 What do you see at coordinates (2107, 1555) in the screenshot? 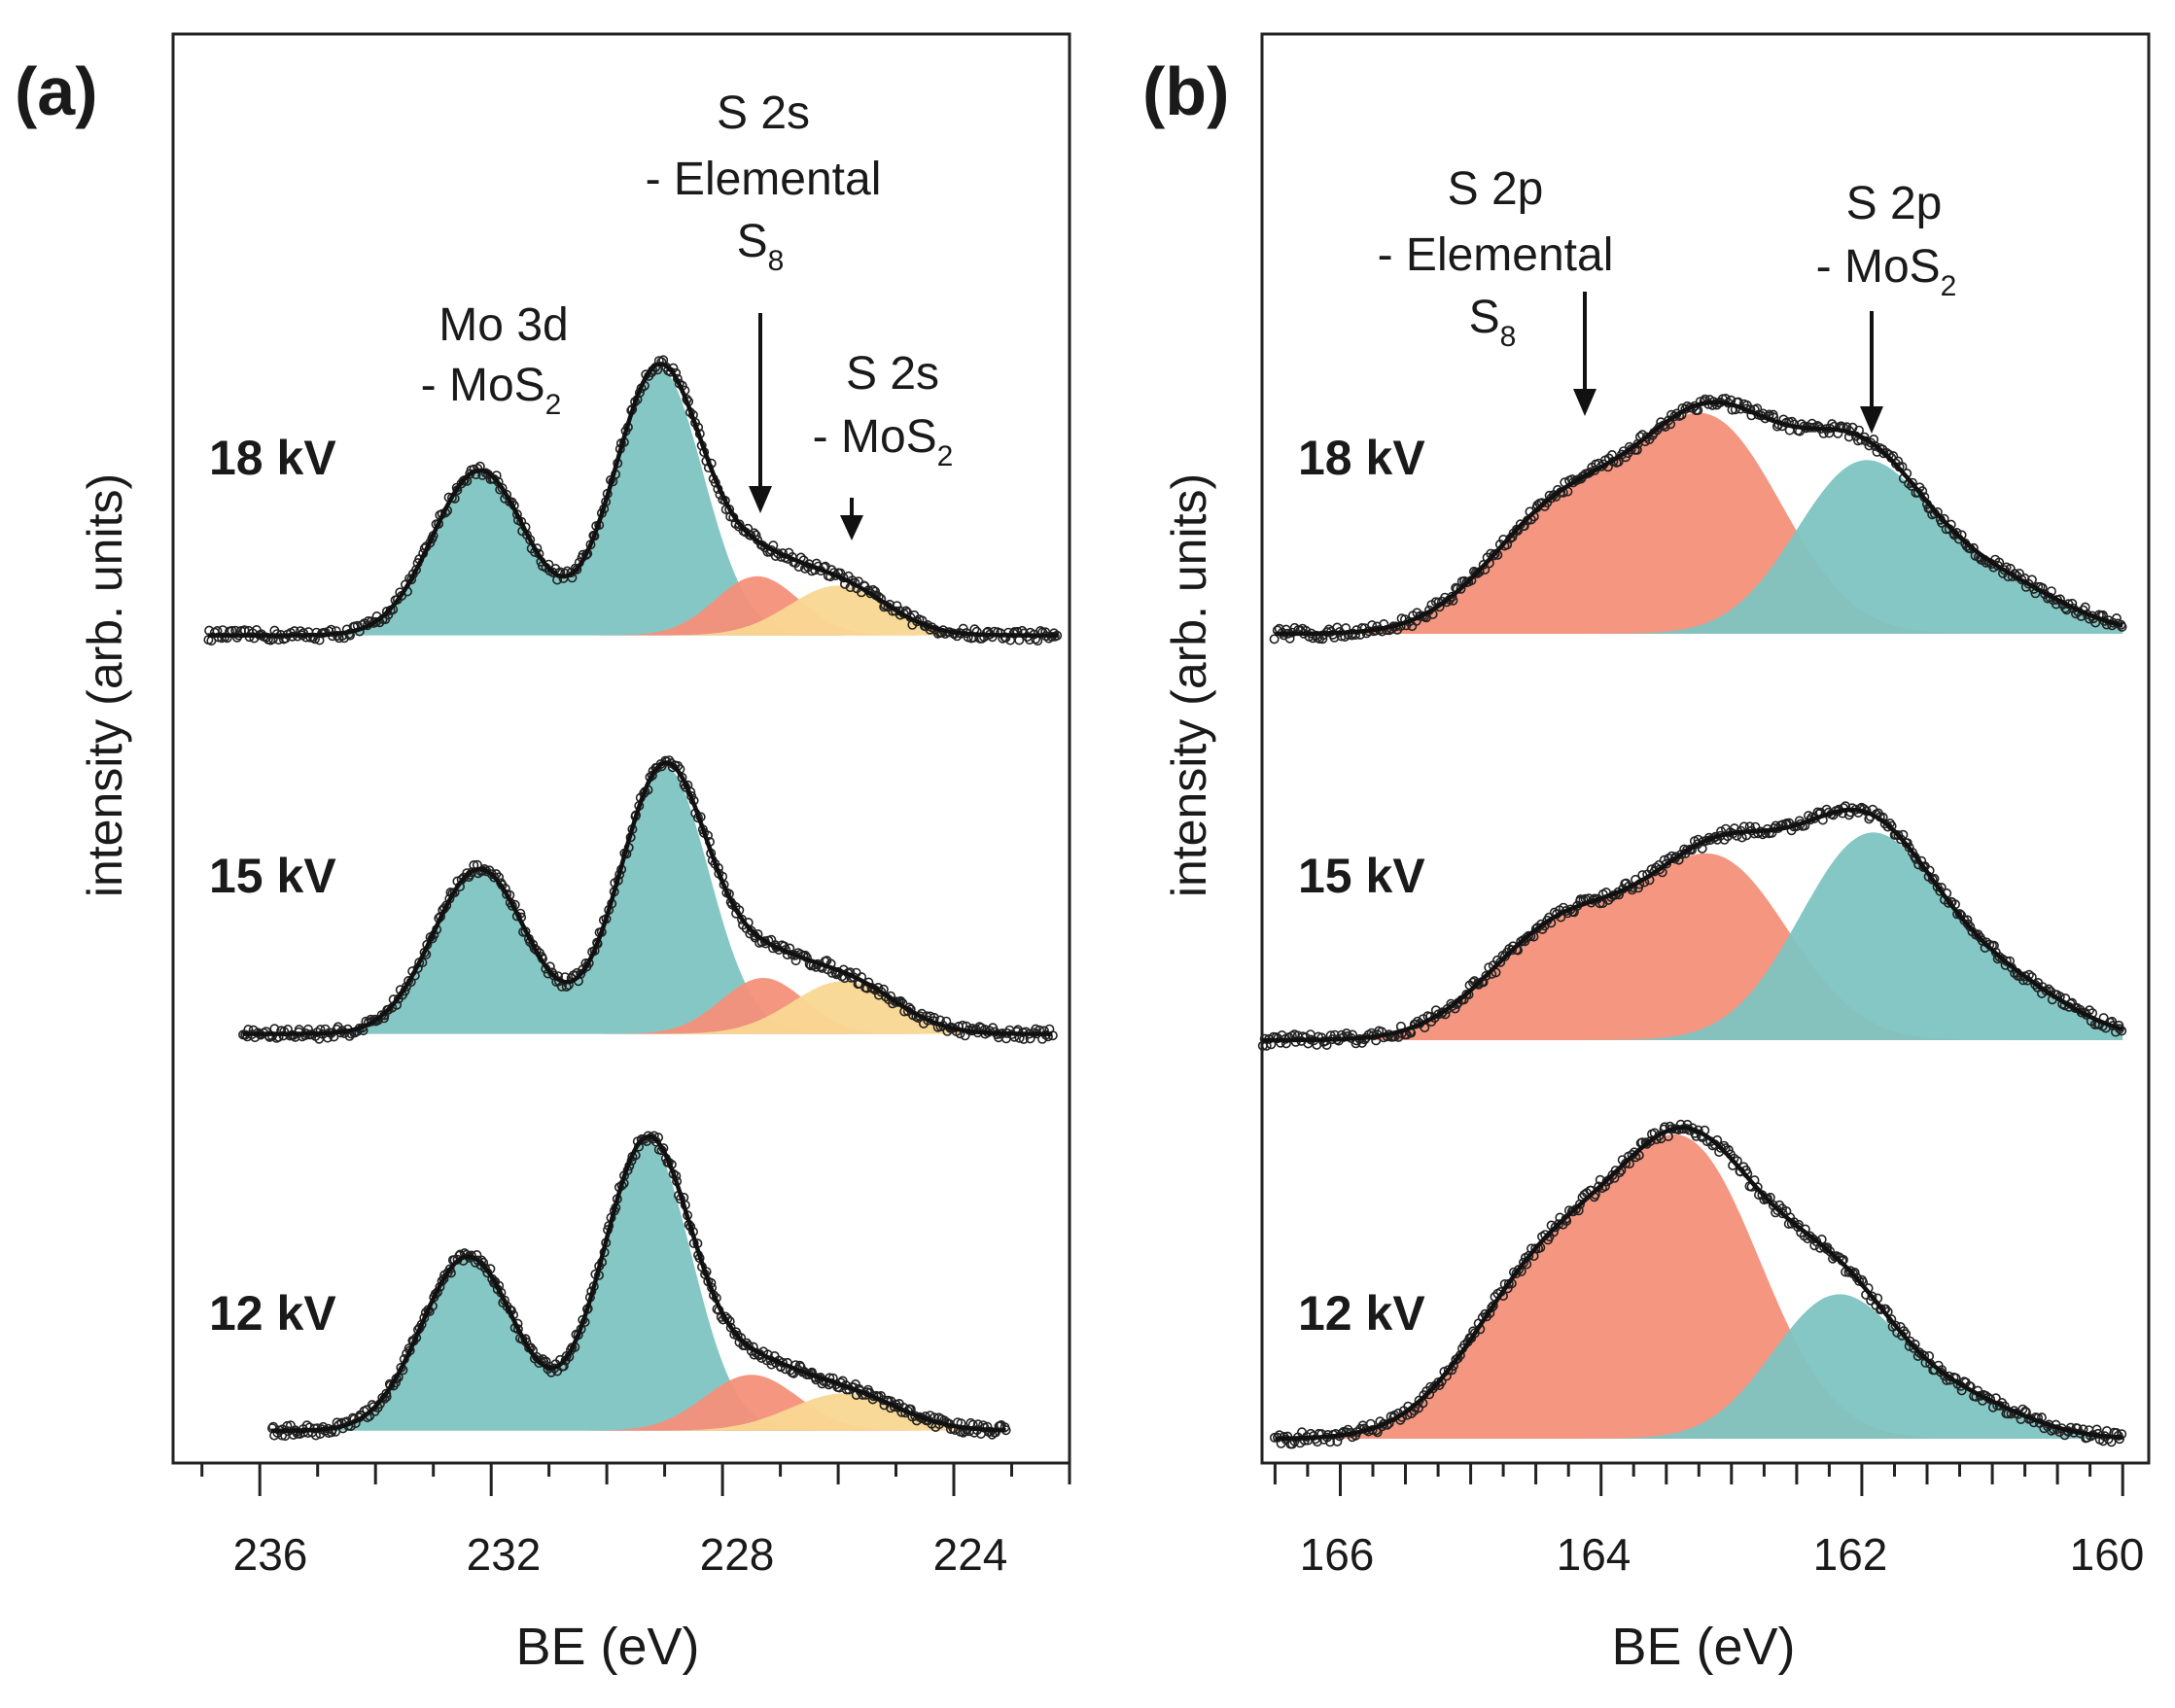
I see `panel-b-tick-label: 160` at bounding box center [2107, 1555].